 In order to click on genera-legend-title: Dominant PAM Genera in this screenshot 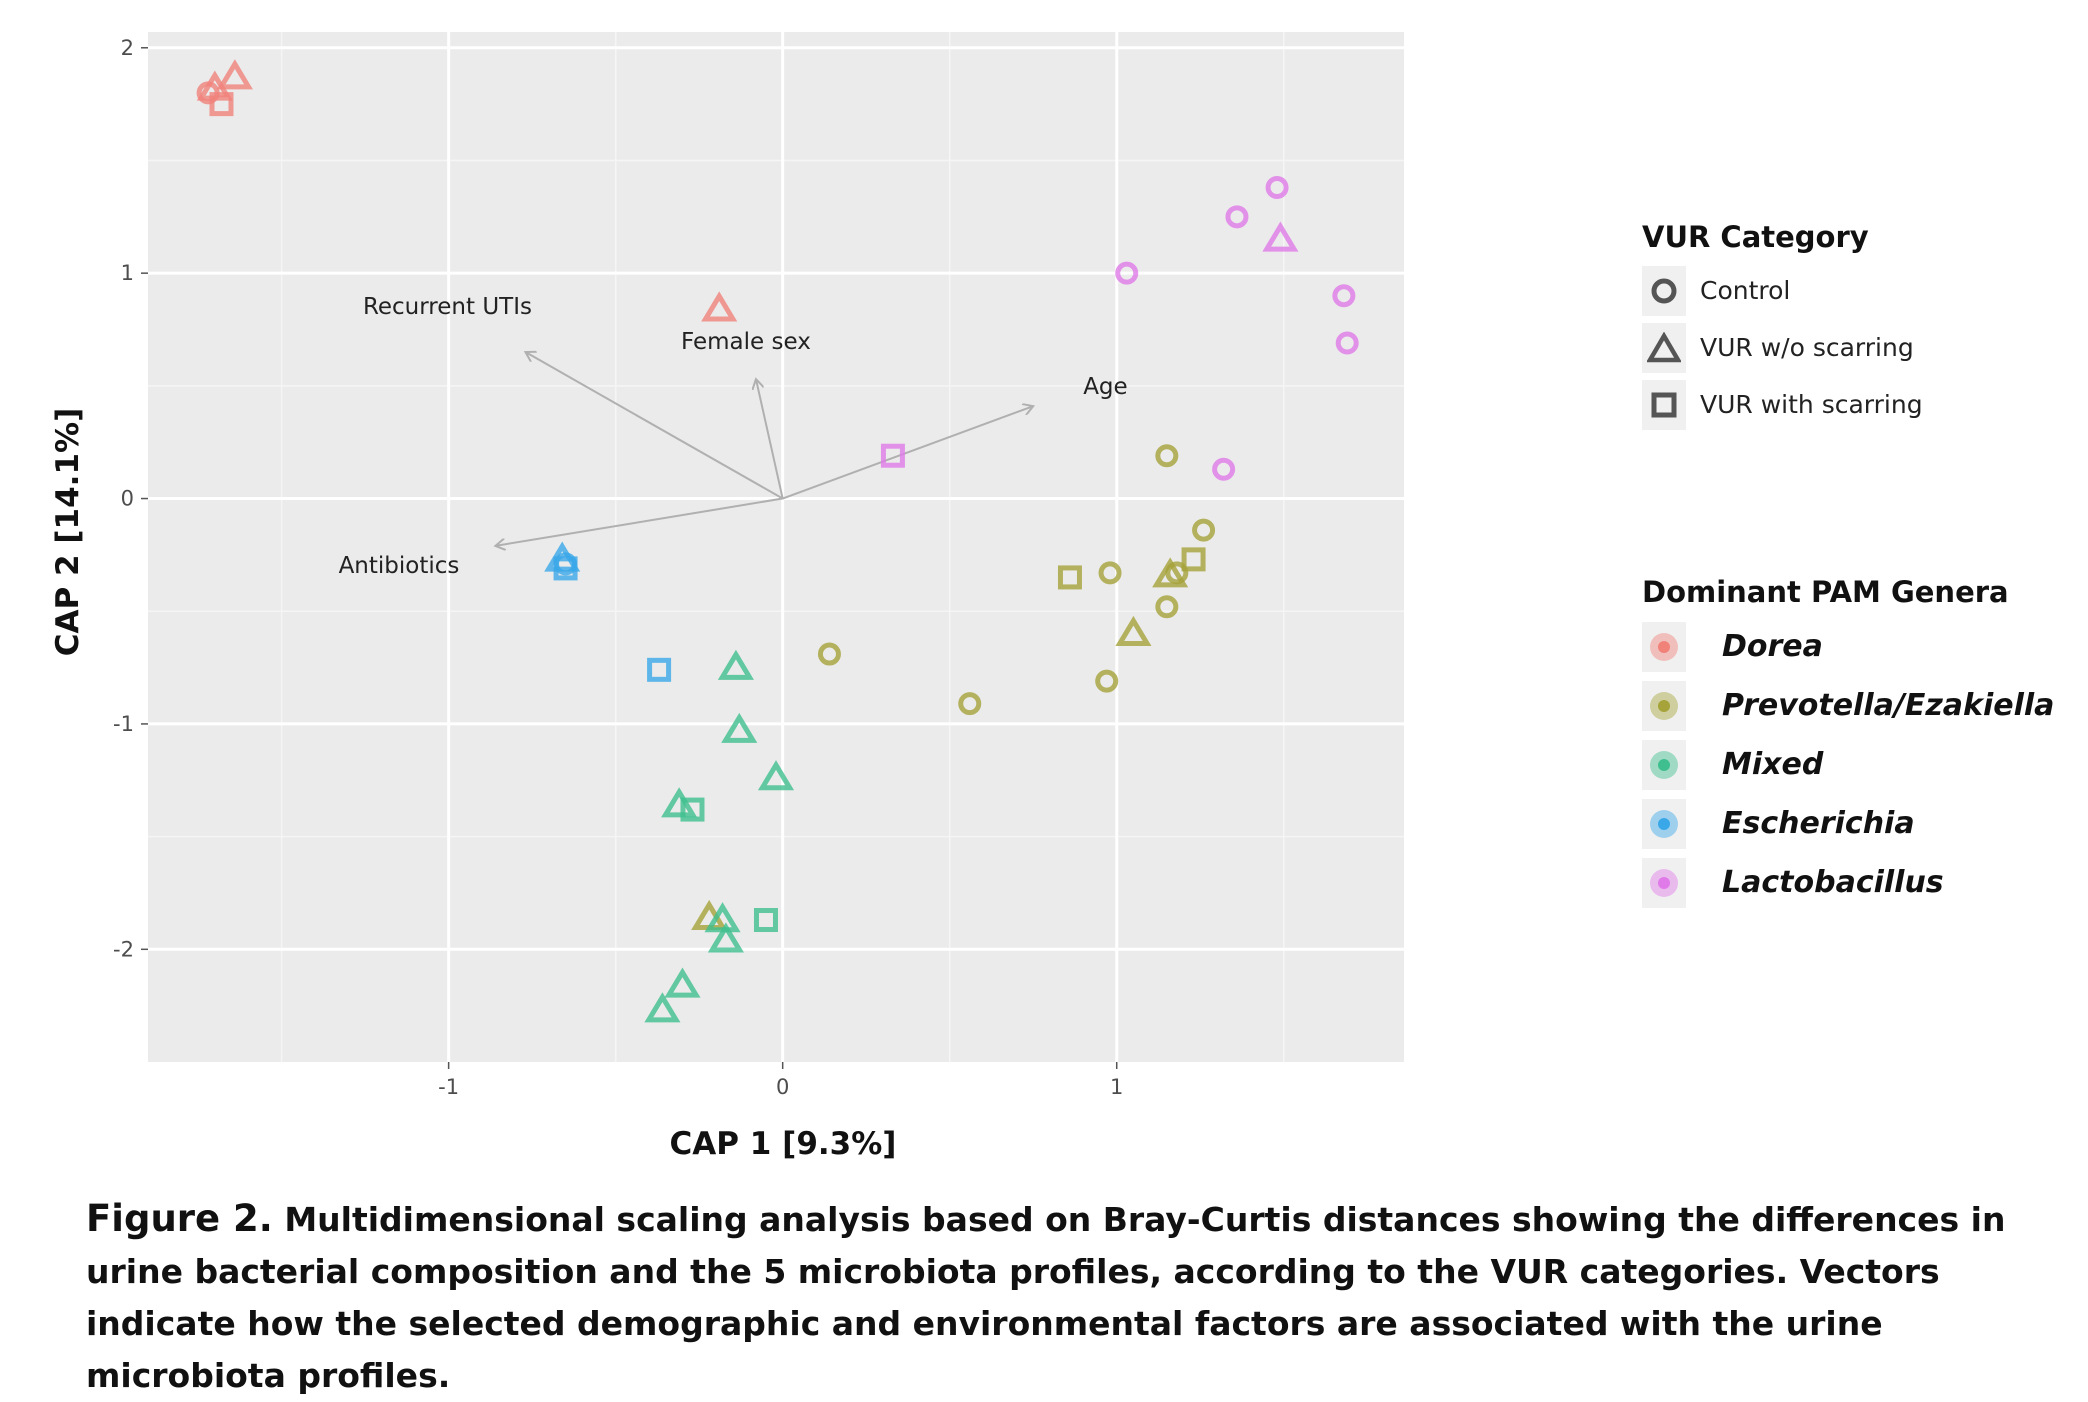, I will do `click(1825, 592)`.